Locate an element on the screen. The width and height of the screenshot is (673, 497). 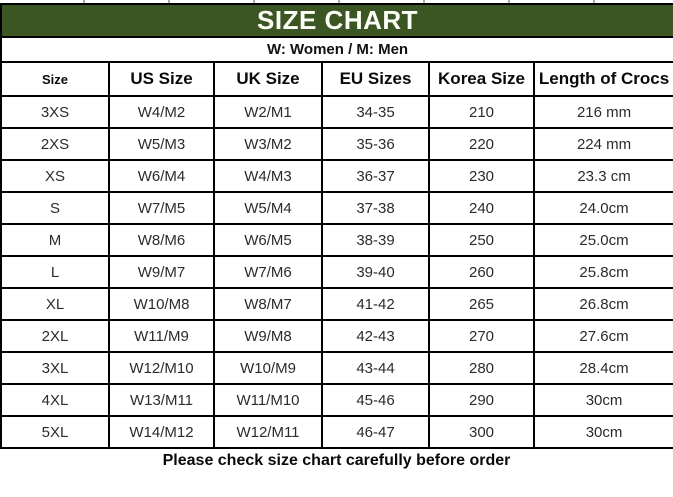
table-cell: 3XL is located at coordinates (55, 368).